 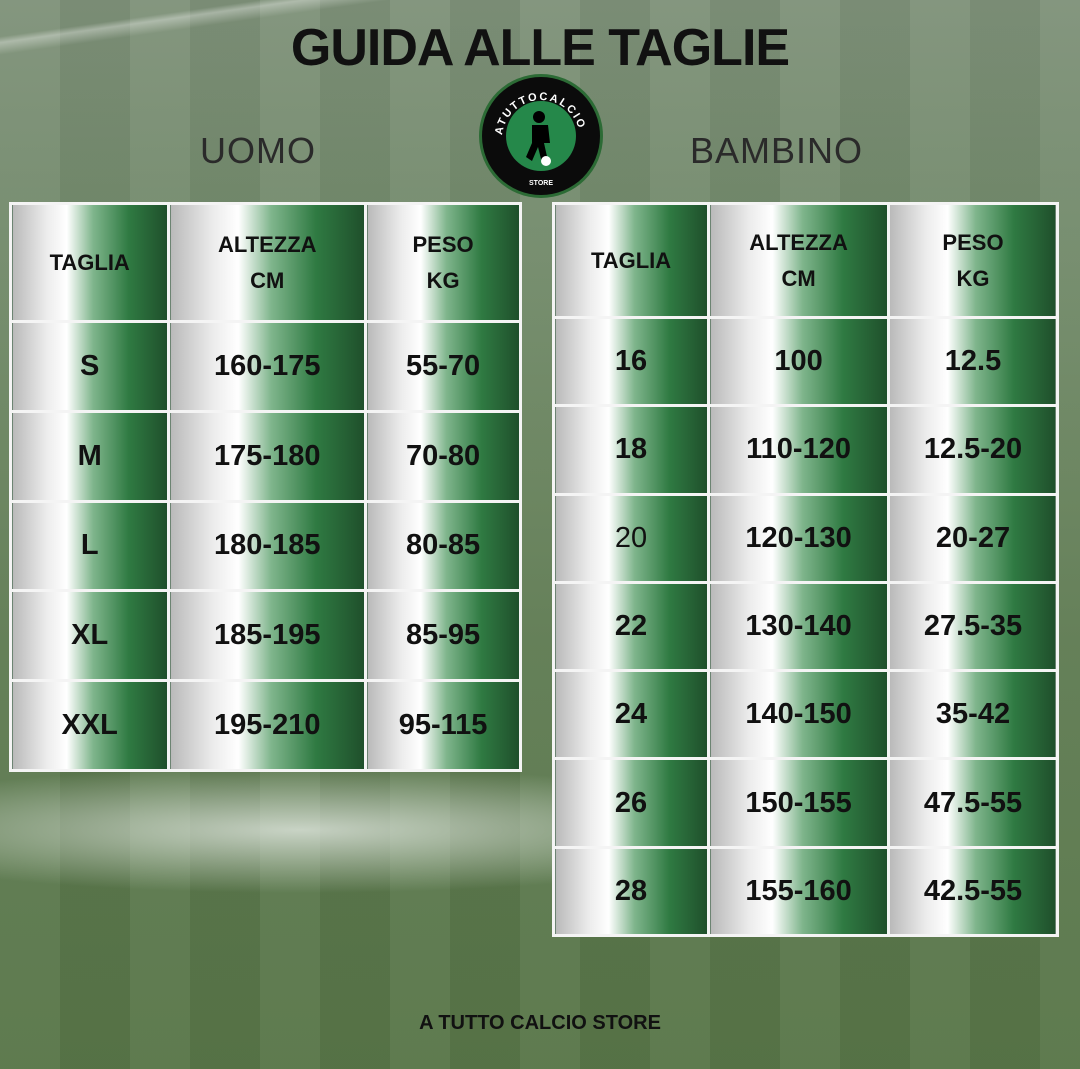 I want to click on table-row: 16 100 12.5, so click(x=805, y=361).